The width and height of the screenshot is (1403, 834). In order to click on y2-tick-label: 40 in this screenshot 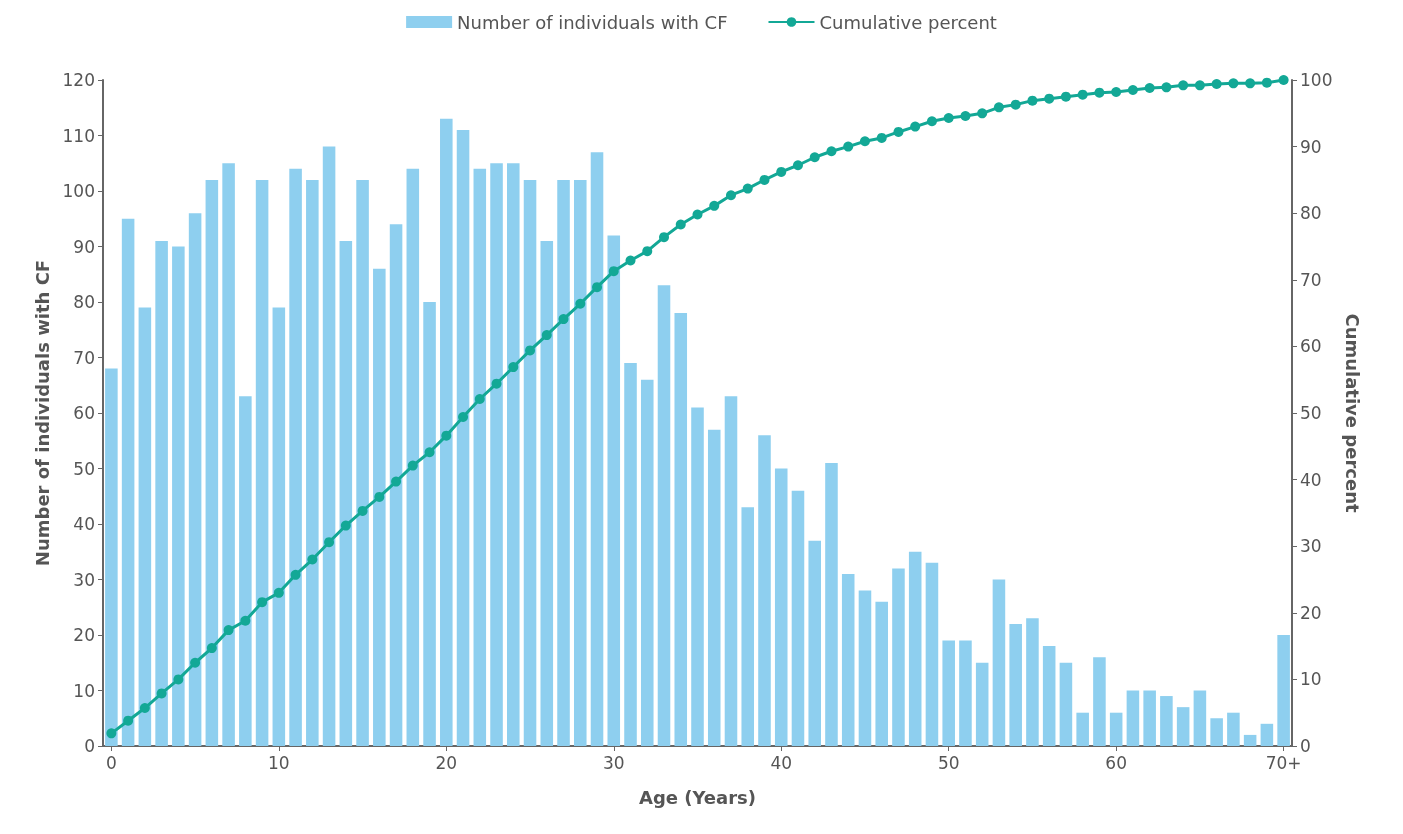, I will do `click(1311, 479)`.